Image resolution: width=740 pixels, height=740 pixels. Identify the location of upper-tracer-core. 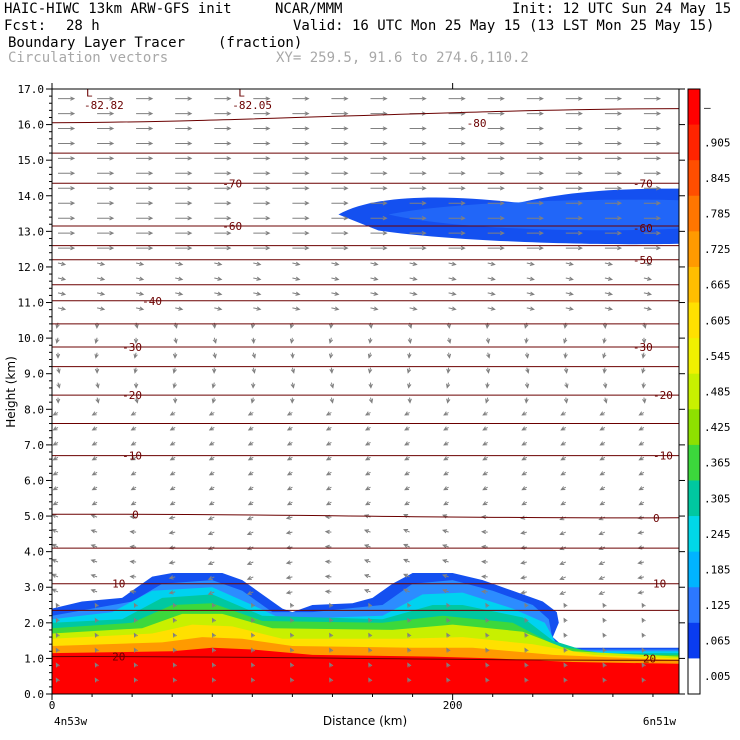
(533, 215).